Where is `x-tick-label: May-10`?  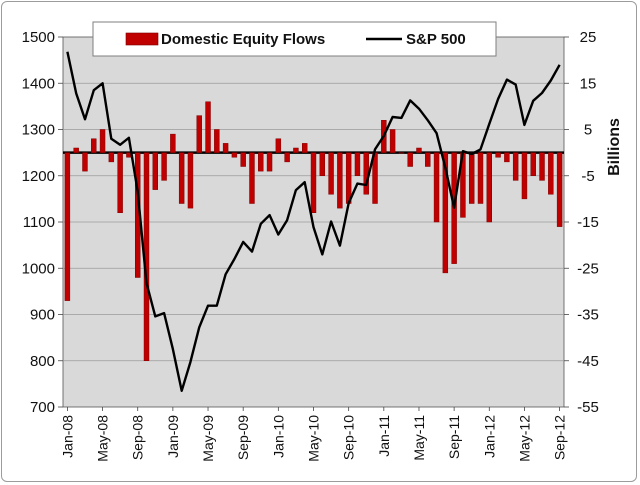 x-tick-label: May-10 is located at coordinates (314, 438).